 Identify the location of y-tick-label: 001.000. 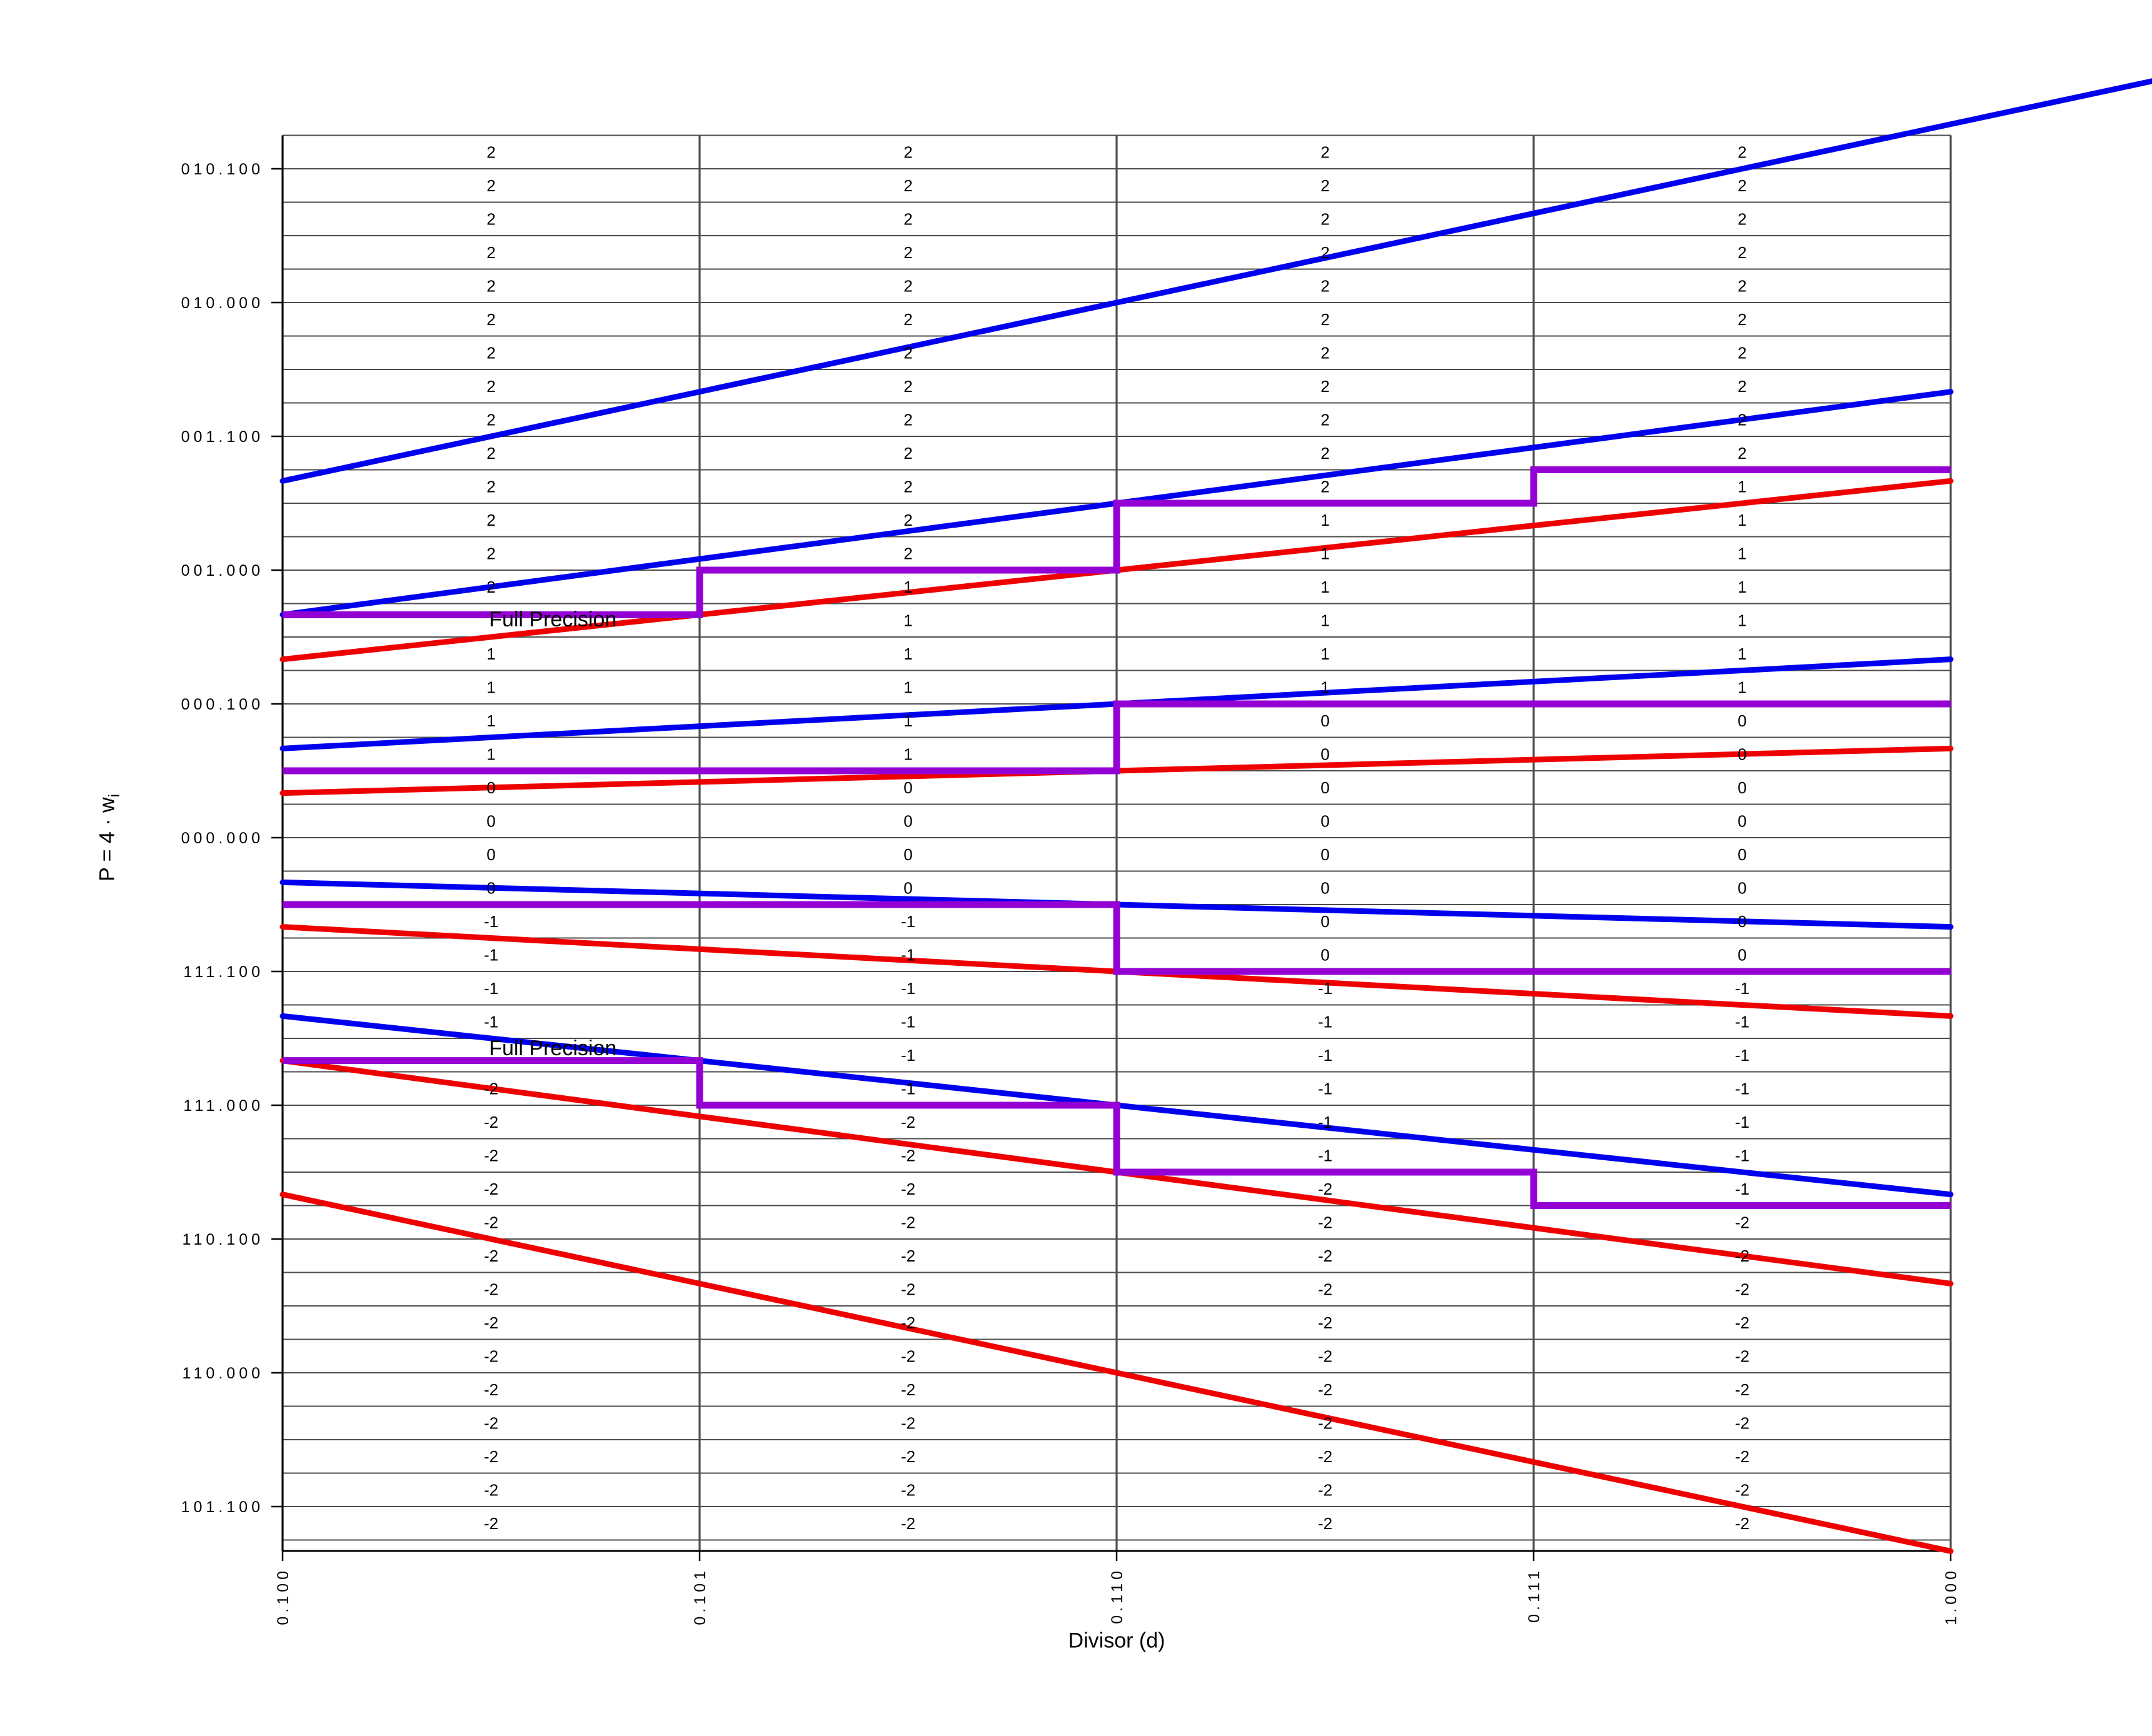
(222, 571).